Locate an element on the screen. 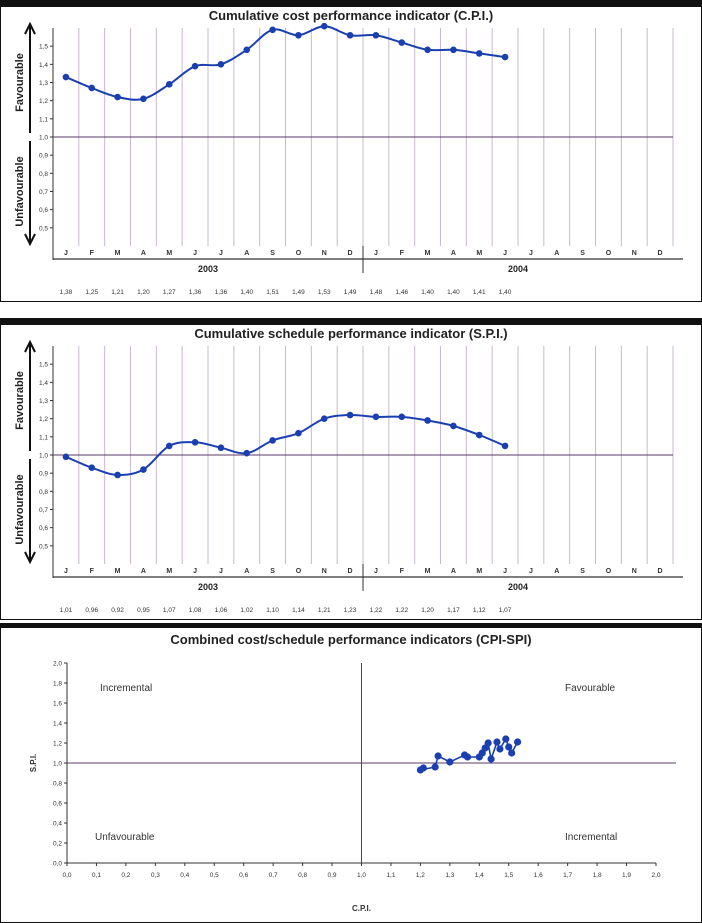 Image resolution: width=702 pixels, height=923 pixels. y-tick-label: 0,8 is located at coordinates (43, 174).